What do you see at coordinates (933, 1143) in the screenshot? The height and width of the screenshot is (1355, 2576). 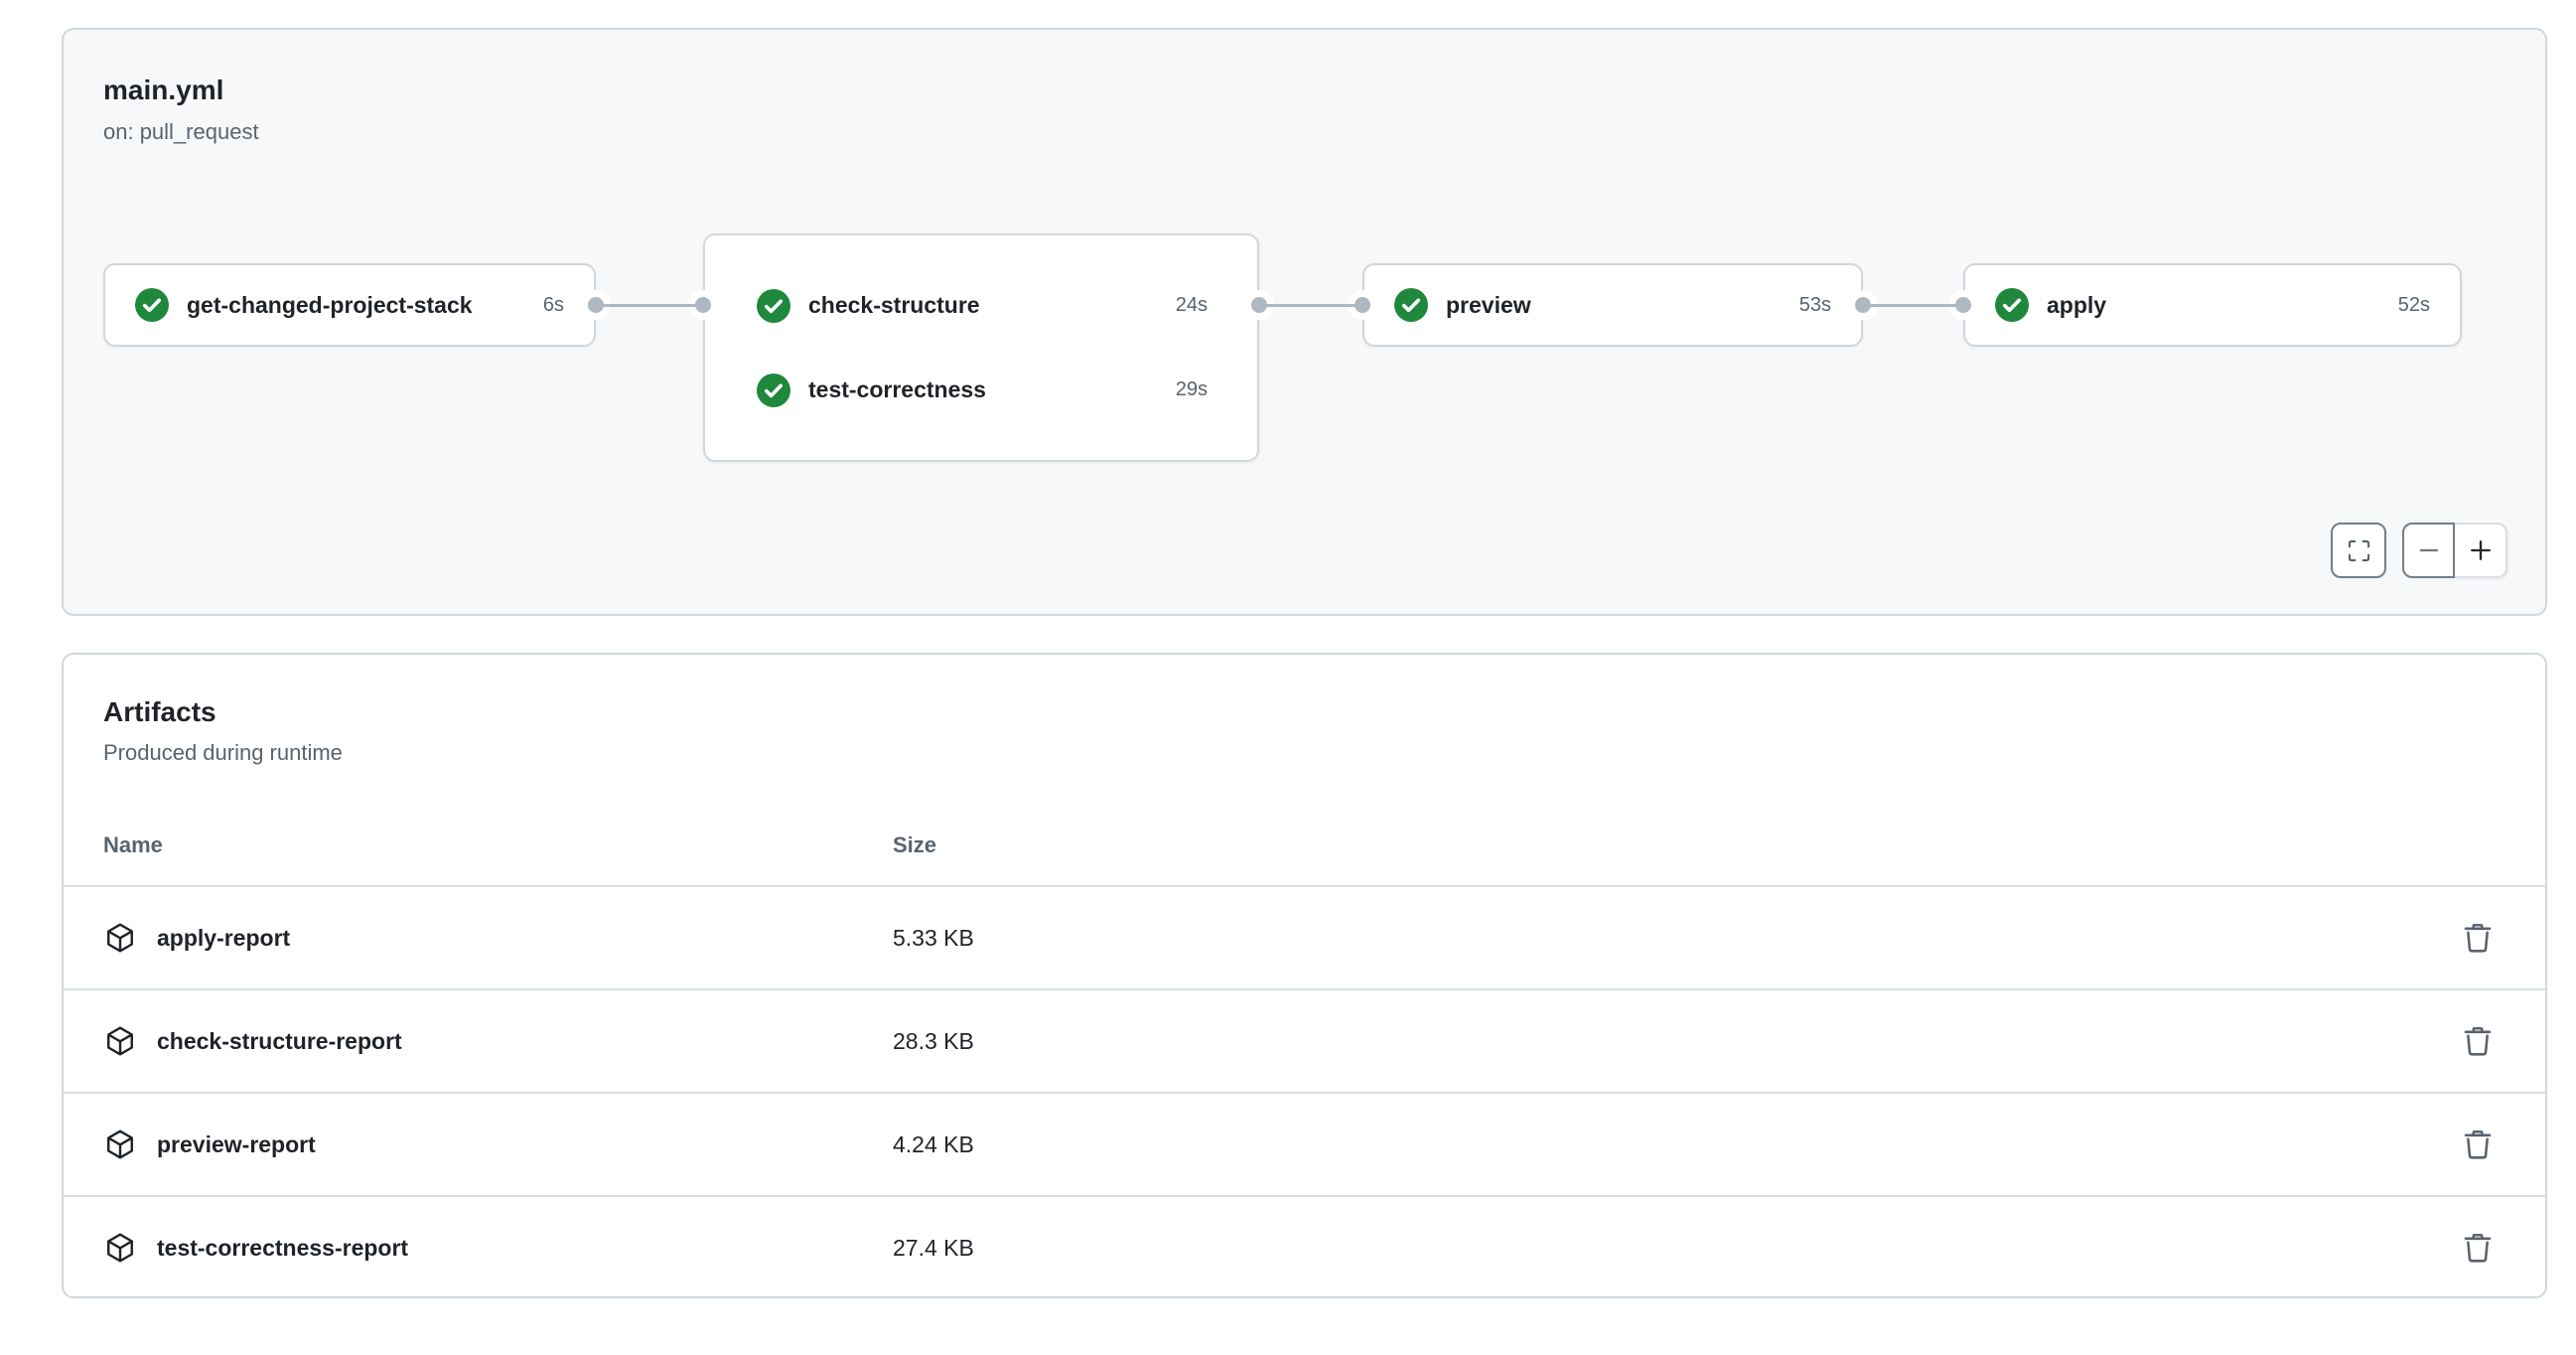 I see `artifact-size: 4.24 KB` at bounding box center [933, 1143].